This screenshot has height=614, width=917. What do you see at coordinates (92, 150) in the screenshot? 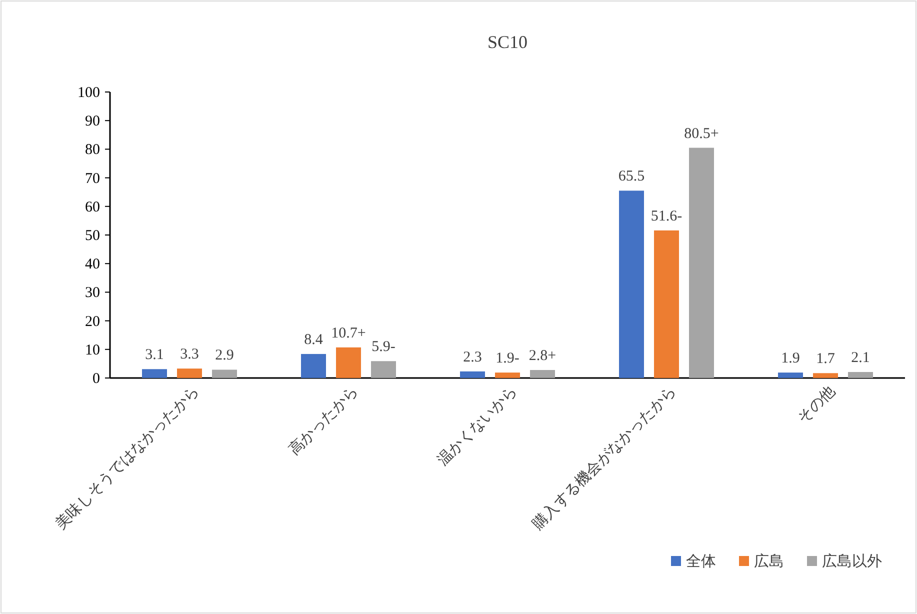
I see `y-tick-label: 80` at bounding box center [92, 150].